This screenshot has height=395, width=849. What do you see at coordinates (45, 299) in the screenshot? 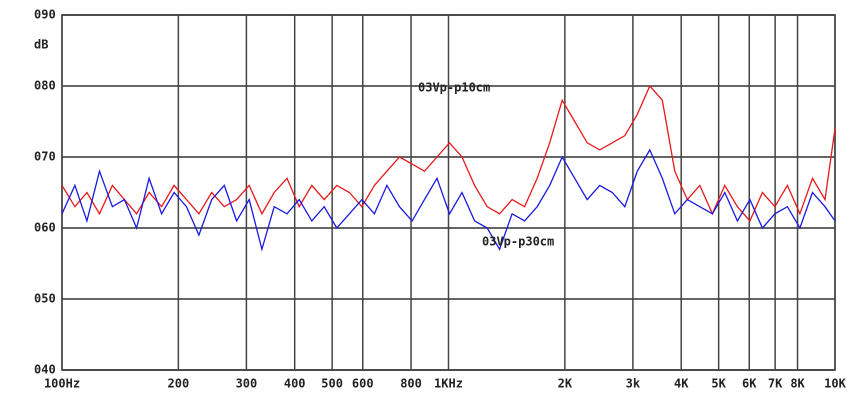
I see `y-tick-label: 050` at bounding box center [45, 299].